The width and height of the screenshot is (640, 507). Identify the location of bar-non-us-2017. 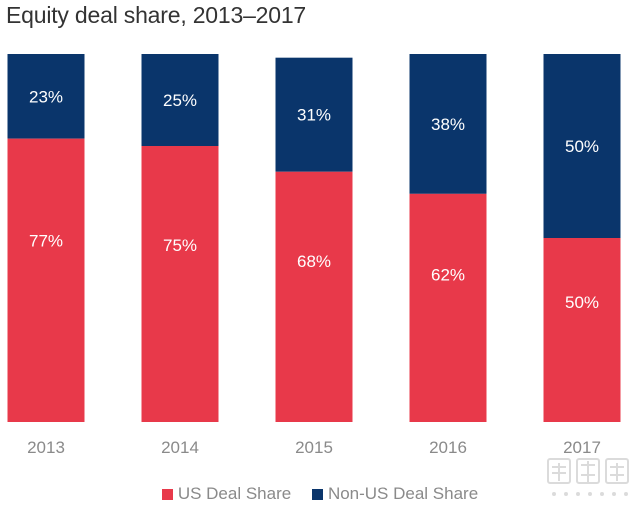
(582, 146).